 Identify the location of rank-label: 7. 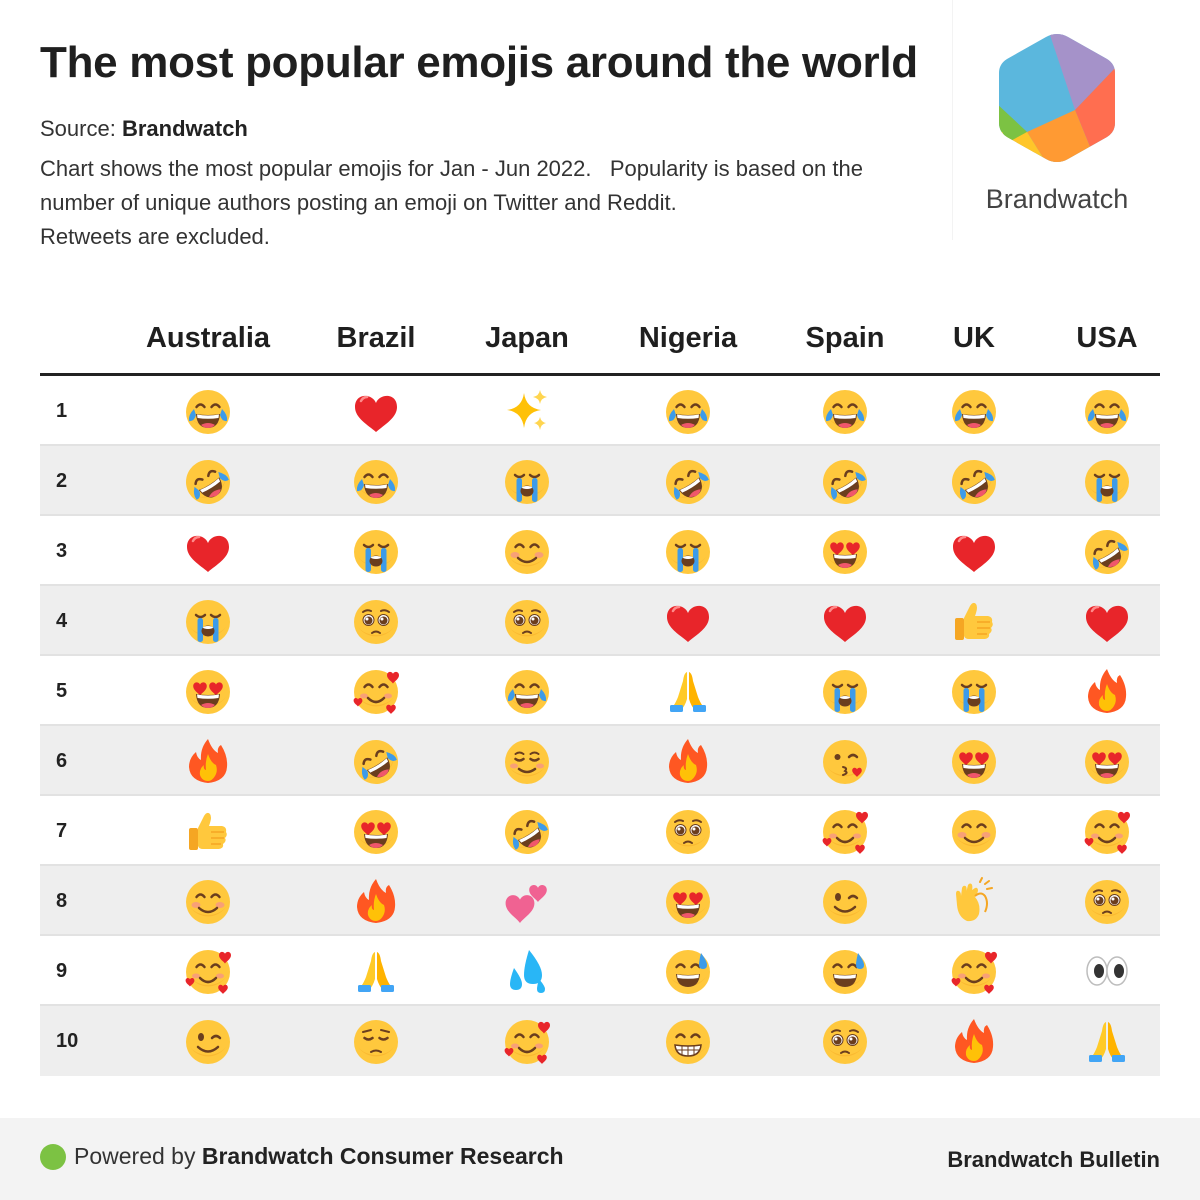
(62, 831).